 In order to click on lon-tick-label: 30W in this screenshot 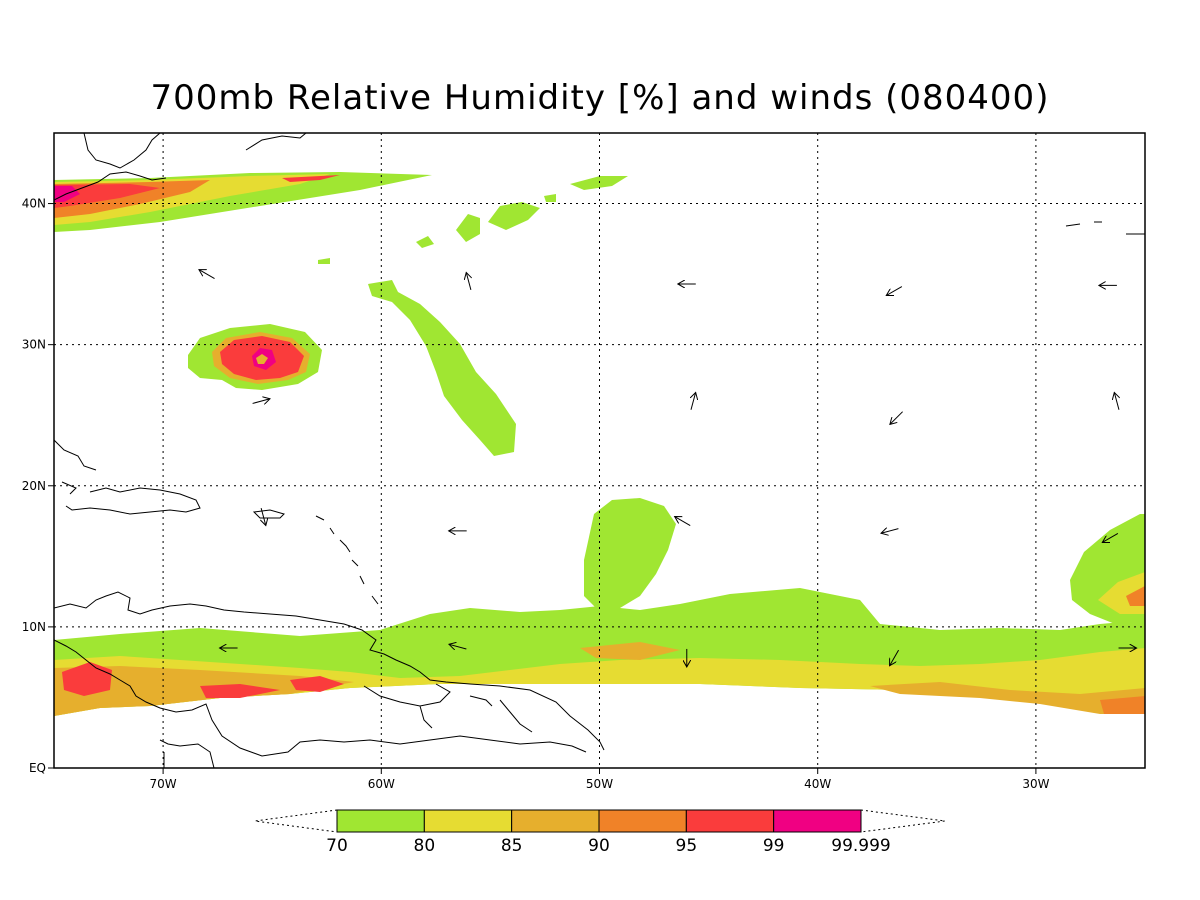, I will do `click(1035, 784)`.